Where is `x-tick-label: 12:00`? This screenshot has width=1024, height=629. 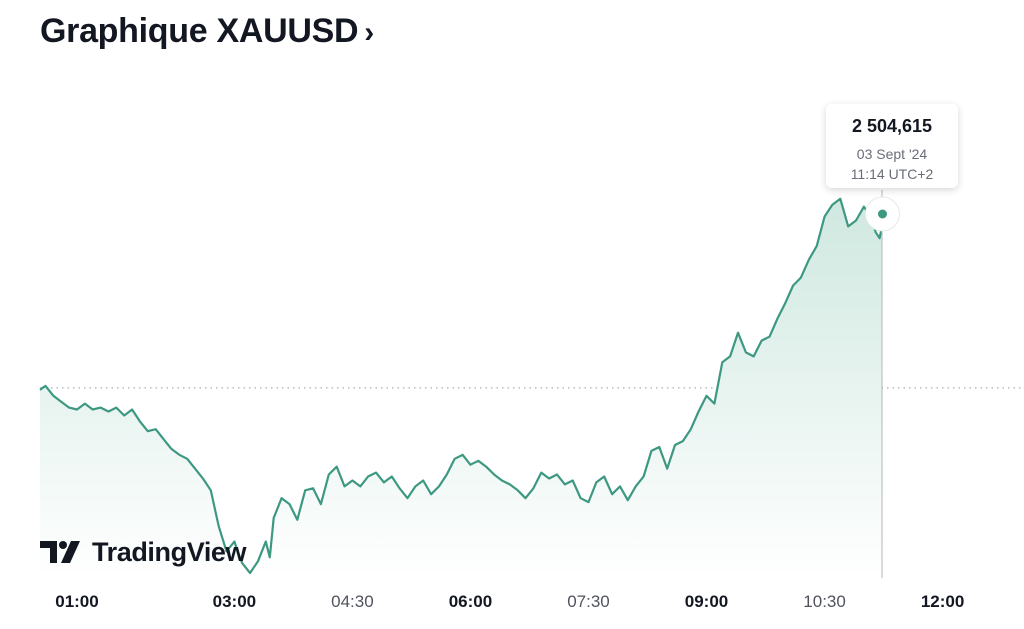
x-tick-label: 12:00 is located at coordinates (942, 601).